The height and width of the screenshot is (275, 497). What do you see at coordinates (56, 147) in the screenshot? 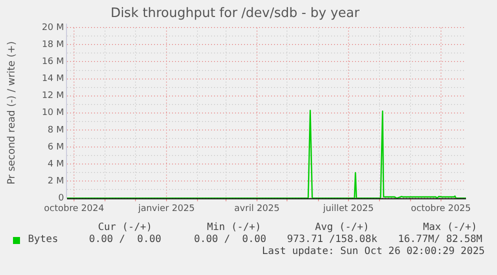
I see `y-tick-label: 6 M` at bounding box center [56, 147].